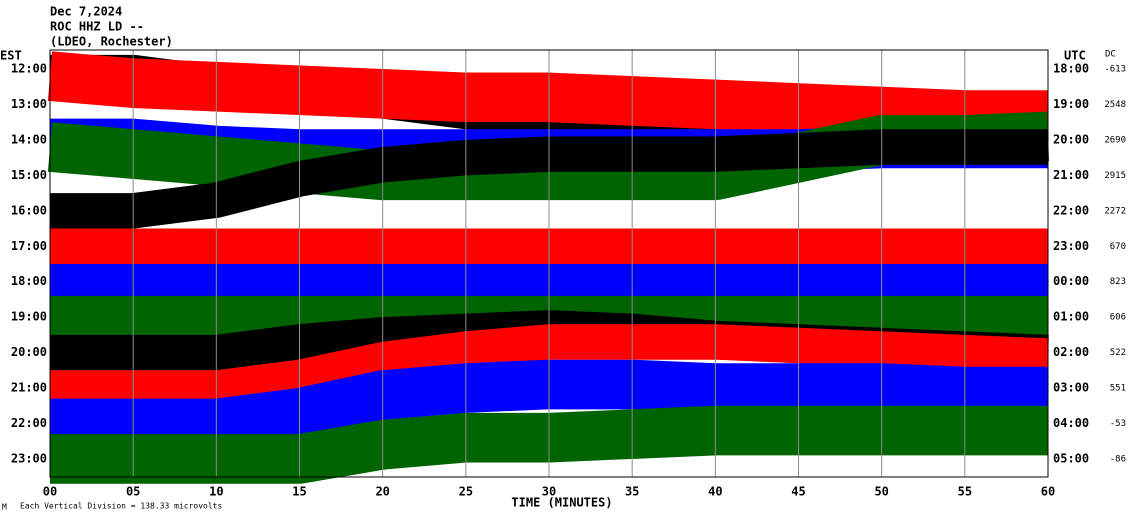 The image size is (1130, 519). Describe the element at coordinates (1118, 282) in the screenshot. I see `dc-value: 823` at that location.